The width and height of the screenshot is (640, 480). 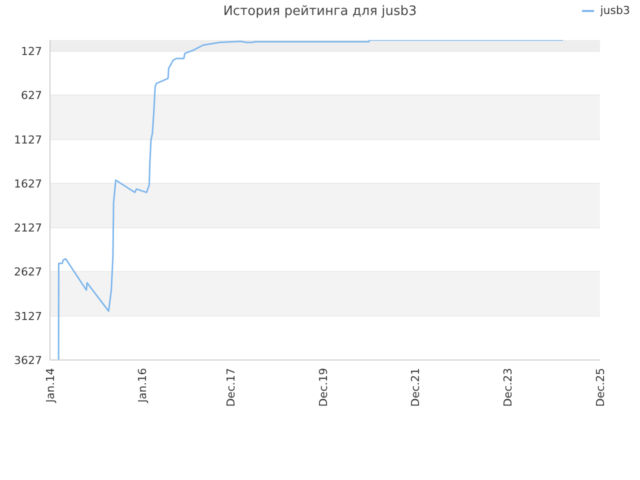 What do you see at coordinates (28, 139) in the screenshot?
I see `y-tick-label: 1127` at bounding box center [28, 139].